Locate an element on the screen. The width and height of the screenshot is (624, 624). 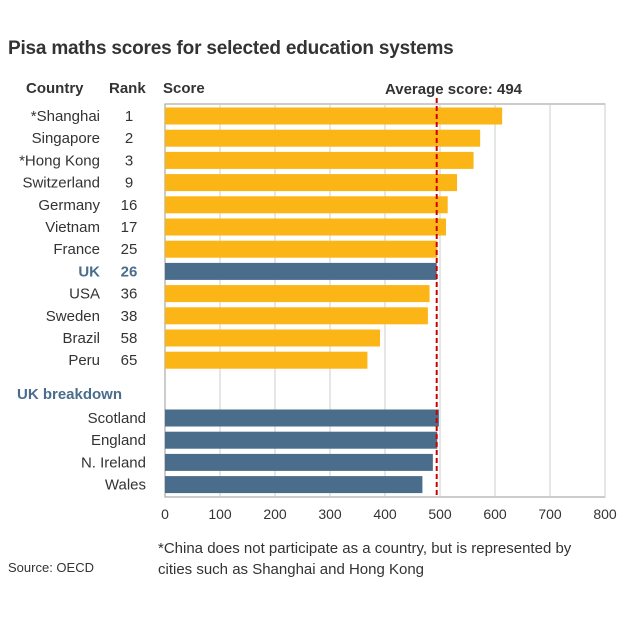
breakdown-label: England is located at coordinates (118, 440).